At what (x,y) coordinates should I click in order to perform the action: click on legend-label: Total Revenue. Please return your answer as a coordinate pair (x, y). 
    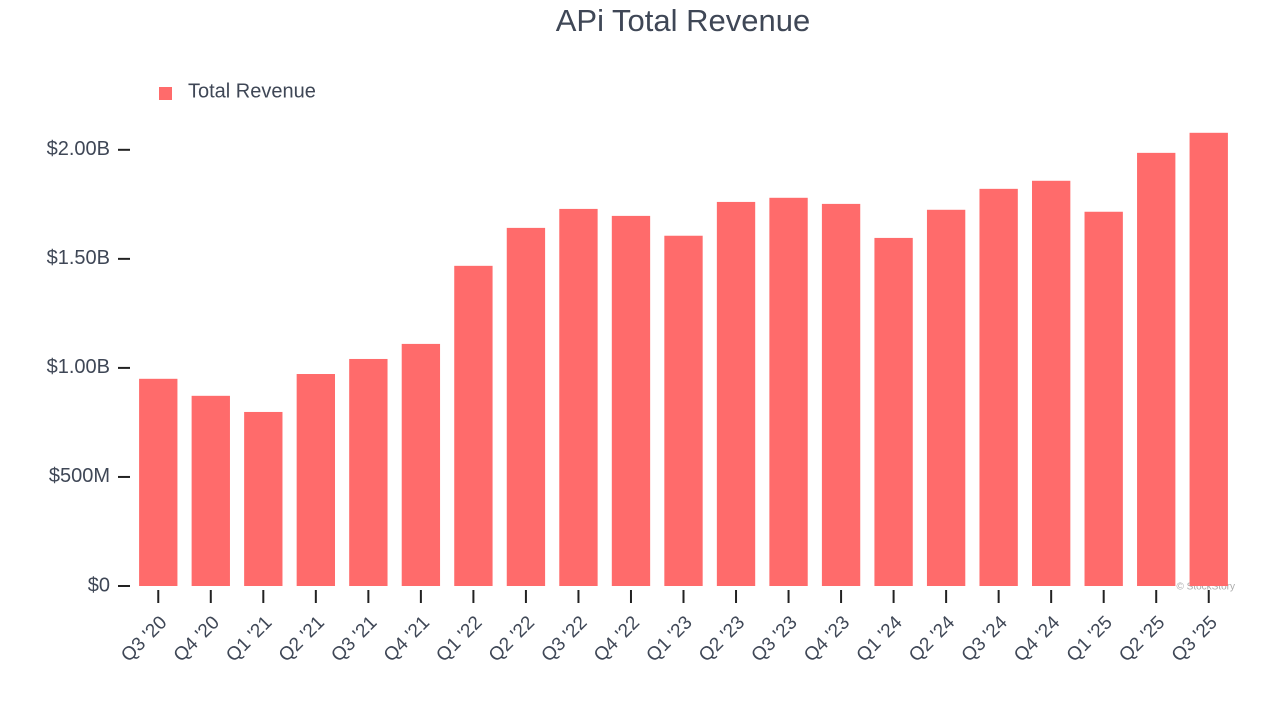
    Looking at the image, I should click on (252, 91).